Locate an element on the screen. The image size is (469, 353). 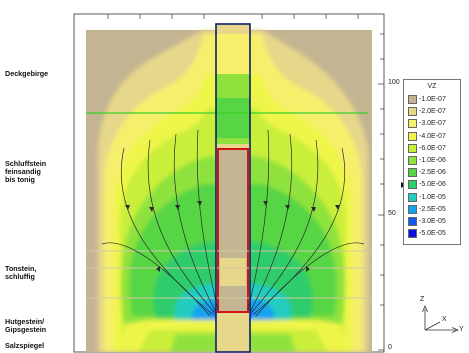
layer-label-deckgebirge: Deckgebirge is located at coordinates (27, 73).